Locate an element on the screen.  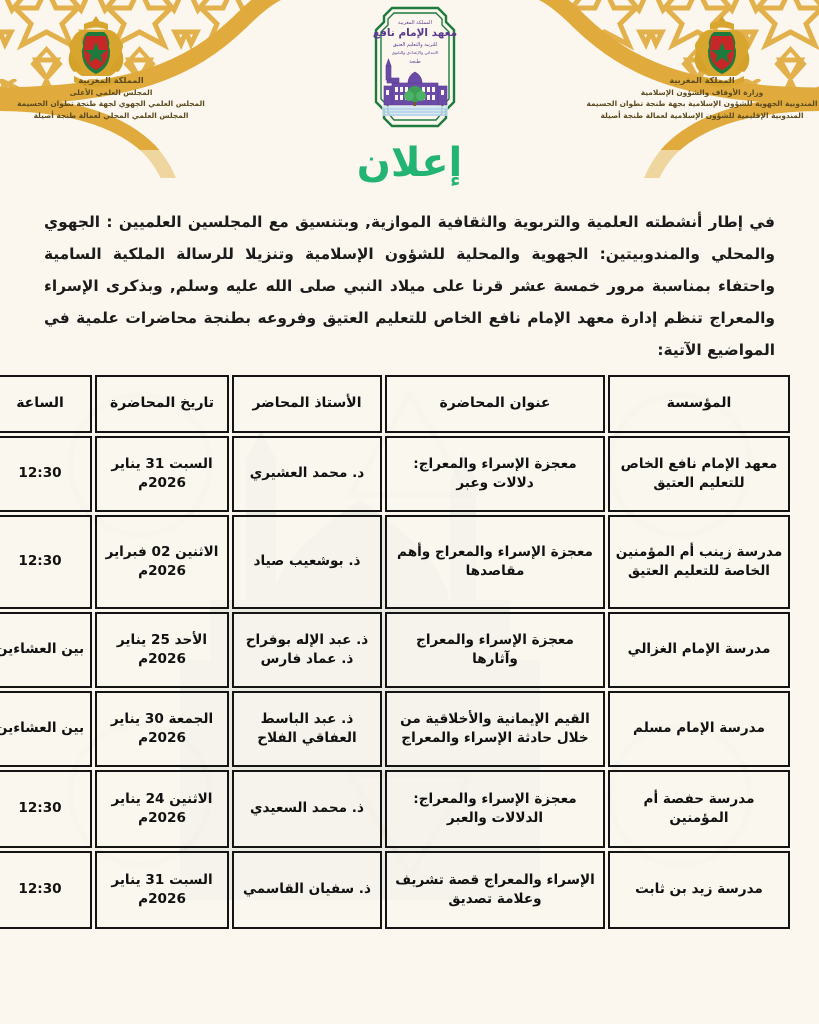
cell-date: الاثنين 24 يناير 2026م is located at coordinates (162, 809).